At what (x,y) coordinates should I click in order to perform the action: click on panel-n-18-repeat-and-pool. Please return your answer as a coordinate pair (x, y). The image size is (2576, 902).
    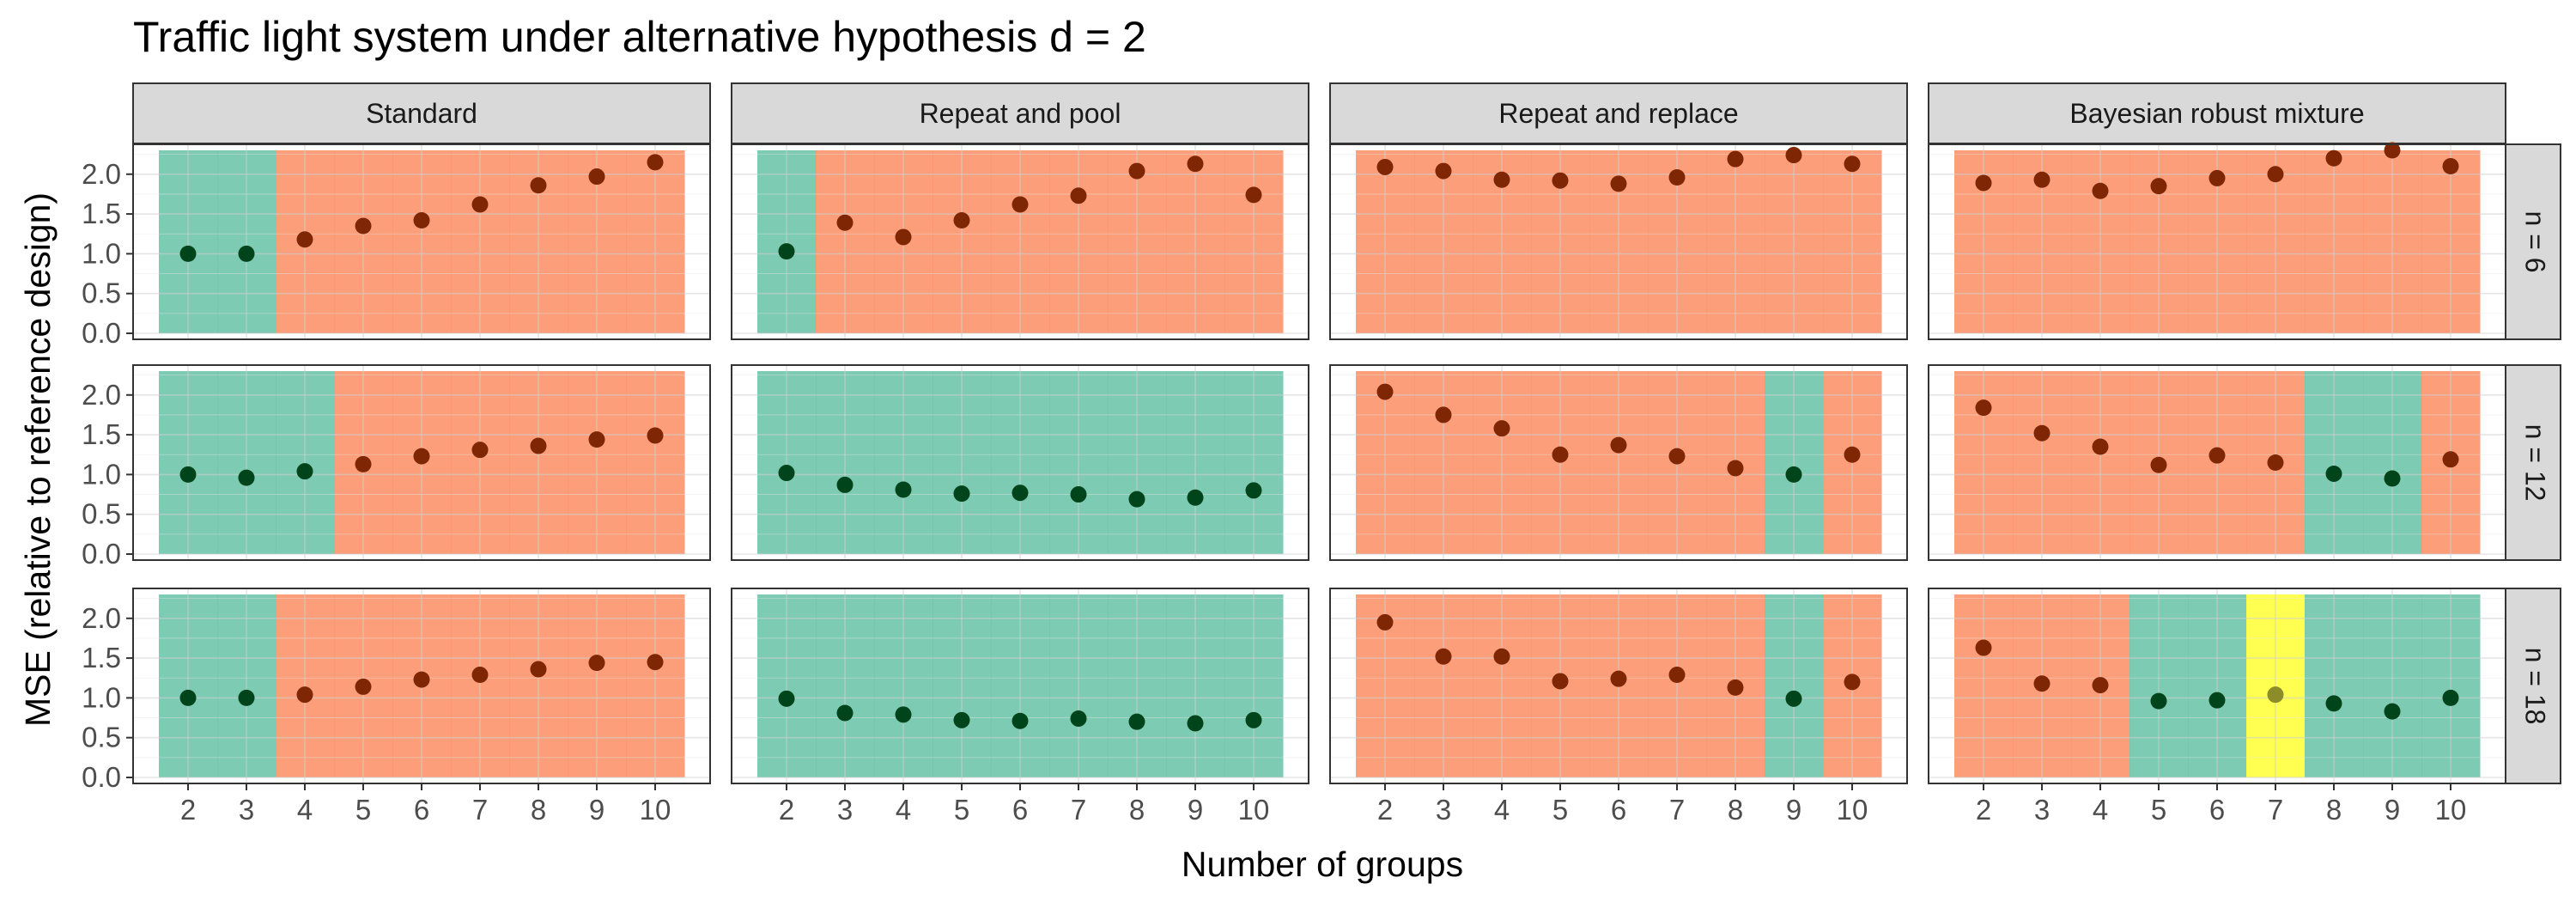
    Looking at the image, I should click on (1020, 686).